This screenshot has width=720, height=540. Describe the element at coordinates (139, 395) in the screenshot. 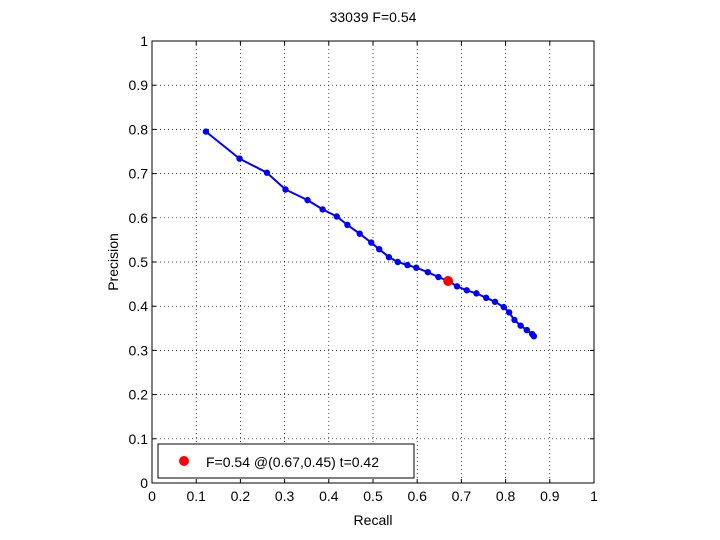

I see `y-tick-label: 0.2` at that location.